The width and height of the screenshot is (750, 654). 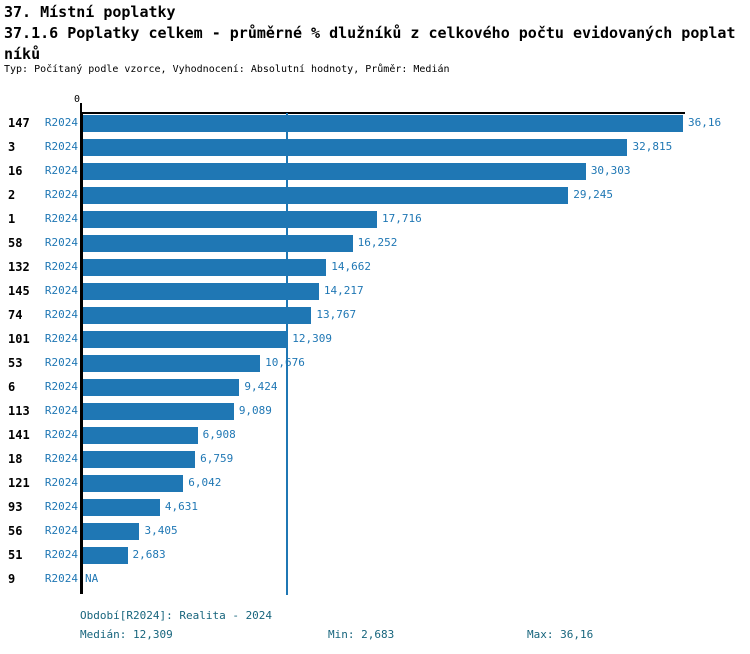 I want to click on bar-value-label: 3,405, so click(x=161, y=530).